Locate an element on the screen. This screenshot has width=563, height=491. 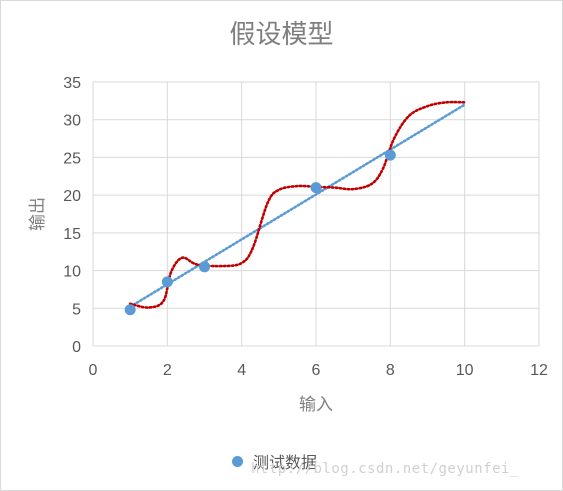
y-tick-label: 0 is located at coordinates (76, 347).